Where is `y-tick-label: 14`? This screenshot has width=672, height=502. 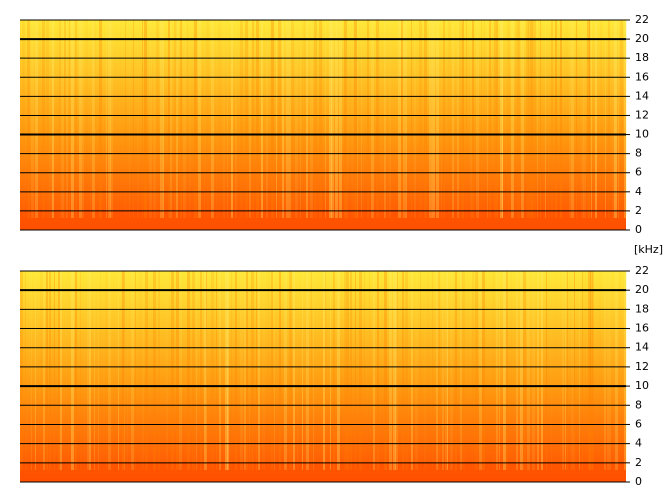
y-tick-label: 14 is located at coordinates (642, 95).